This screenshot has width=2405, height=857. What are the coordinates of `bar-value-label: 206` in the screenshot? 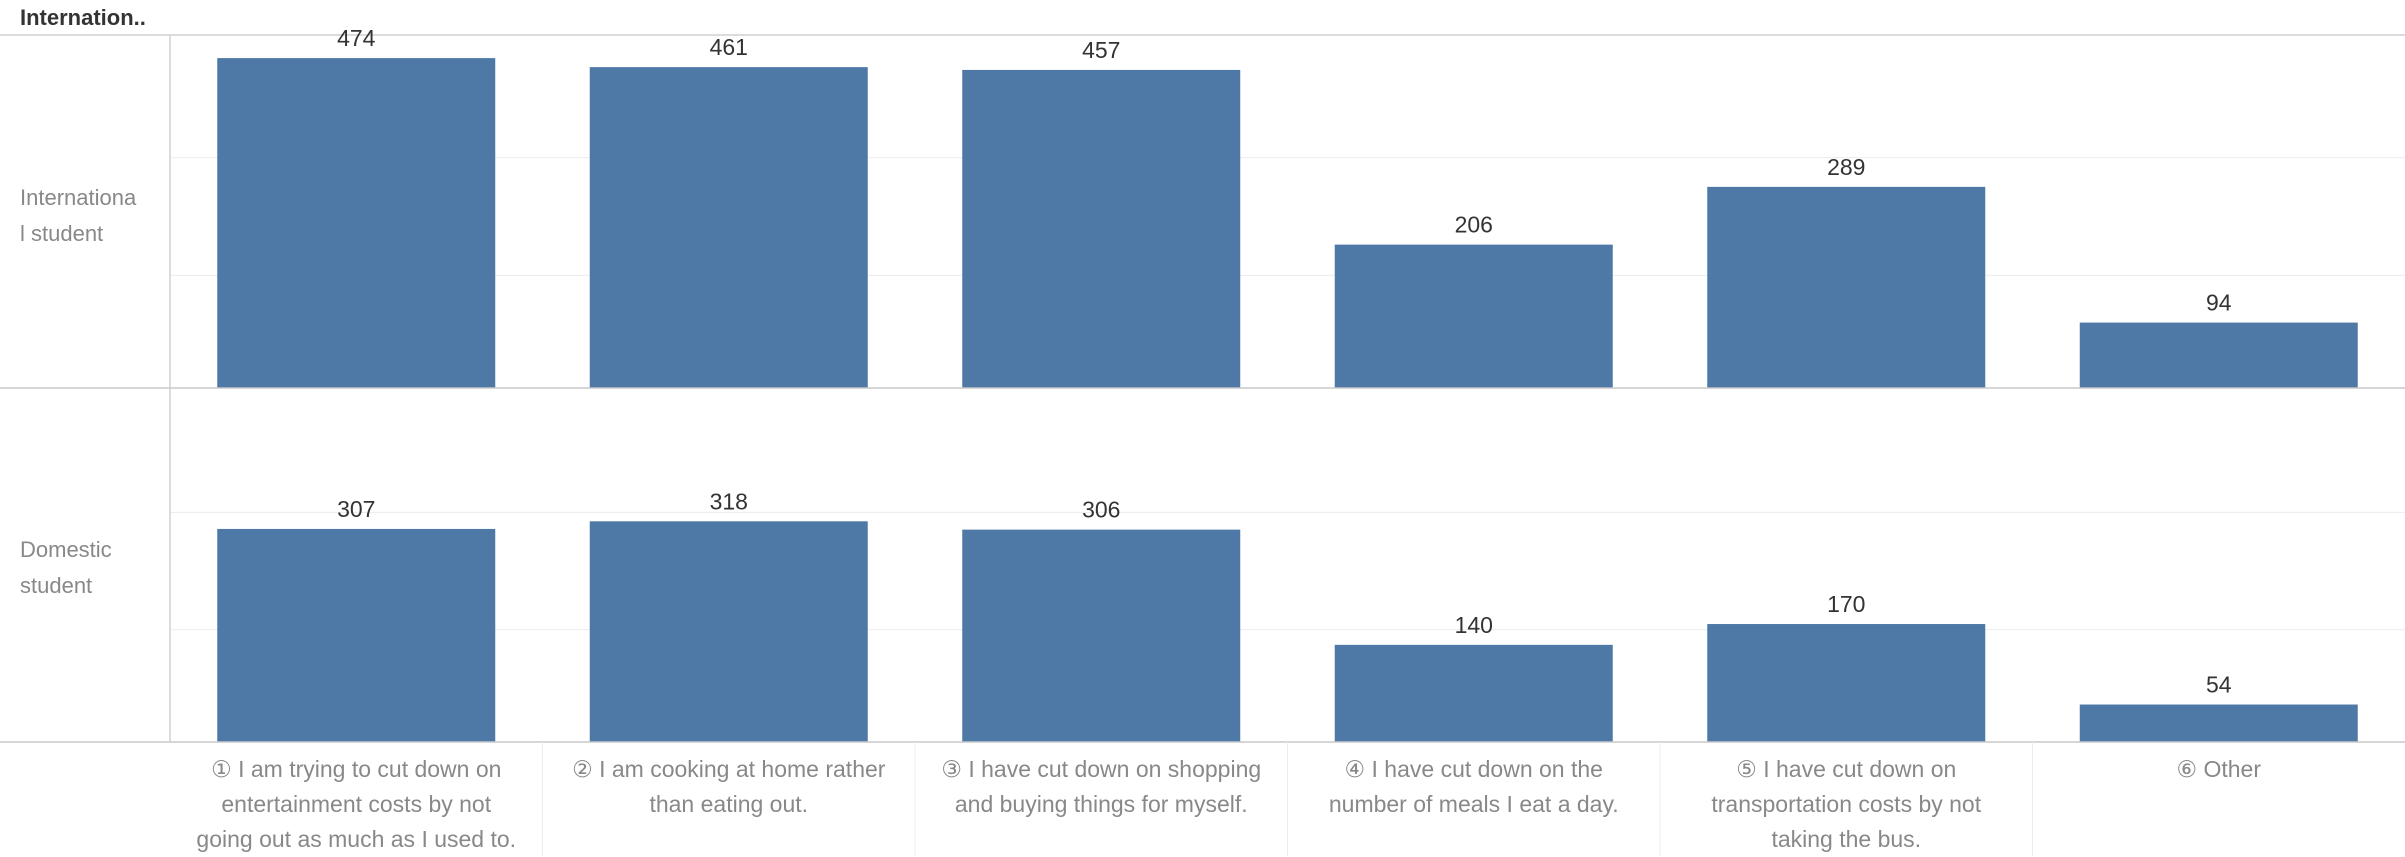 It's located at (1474, 225).